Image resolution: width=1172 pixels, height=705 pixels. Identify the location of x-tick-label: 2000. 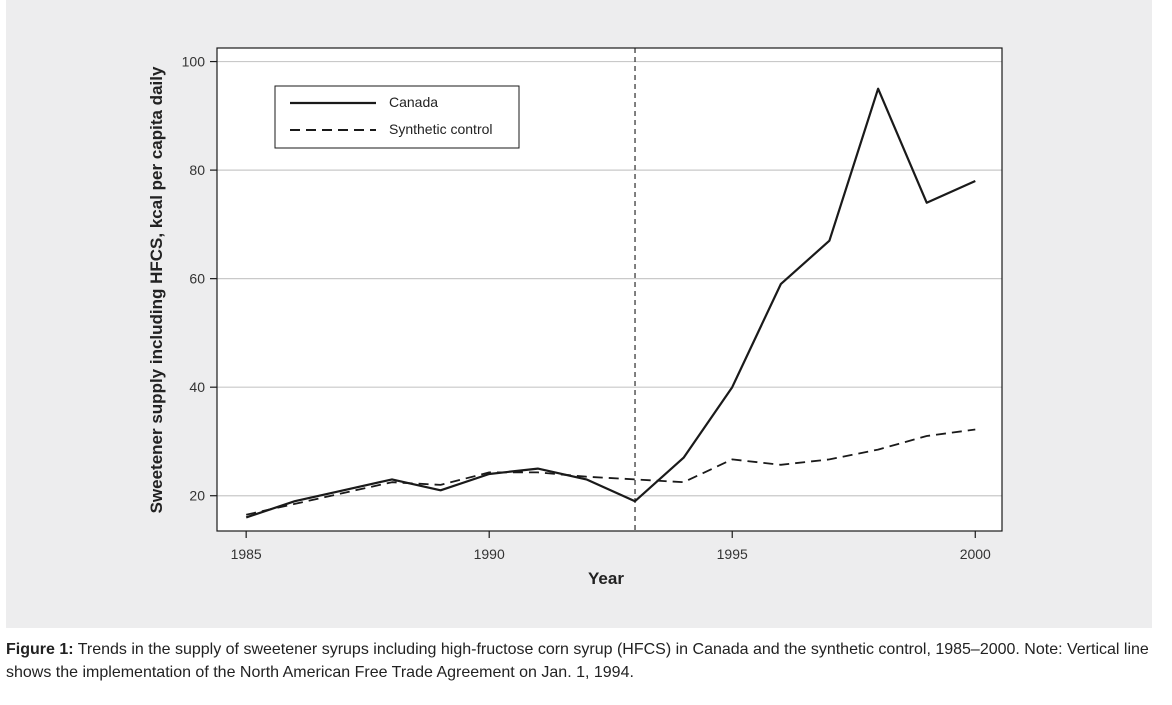
(975, 554).